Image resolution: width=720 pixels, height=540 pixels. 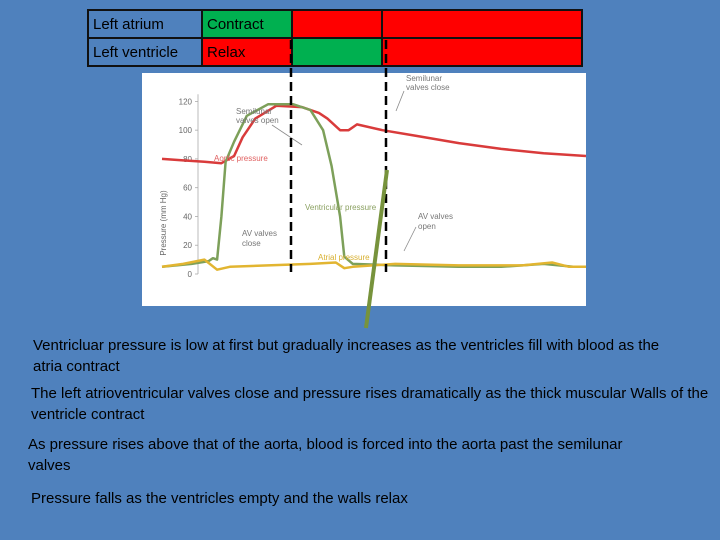 What do you see at coordinates (427, 226) in the screenshot?
I see `annotation-av-open-2: open` at bounding box center [427, 226].